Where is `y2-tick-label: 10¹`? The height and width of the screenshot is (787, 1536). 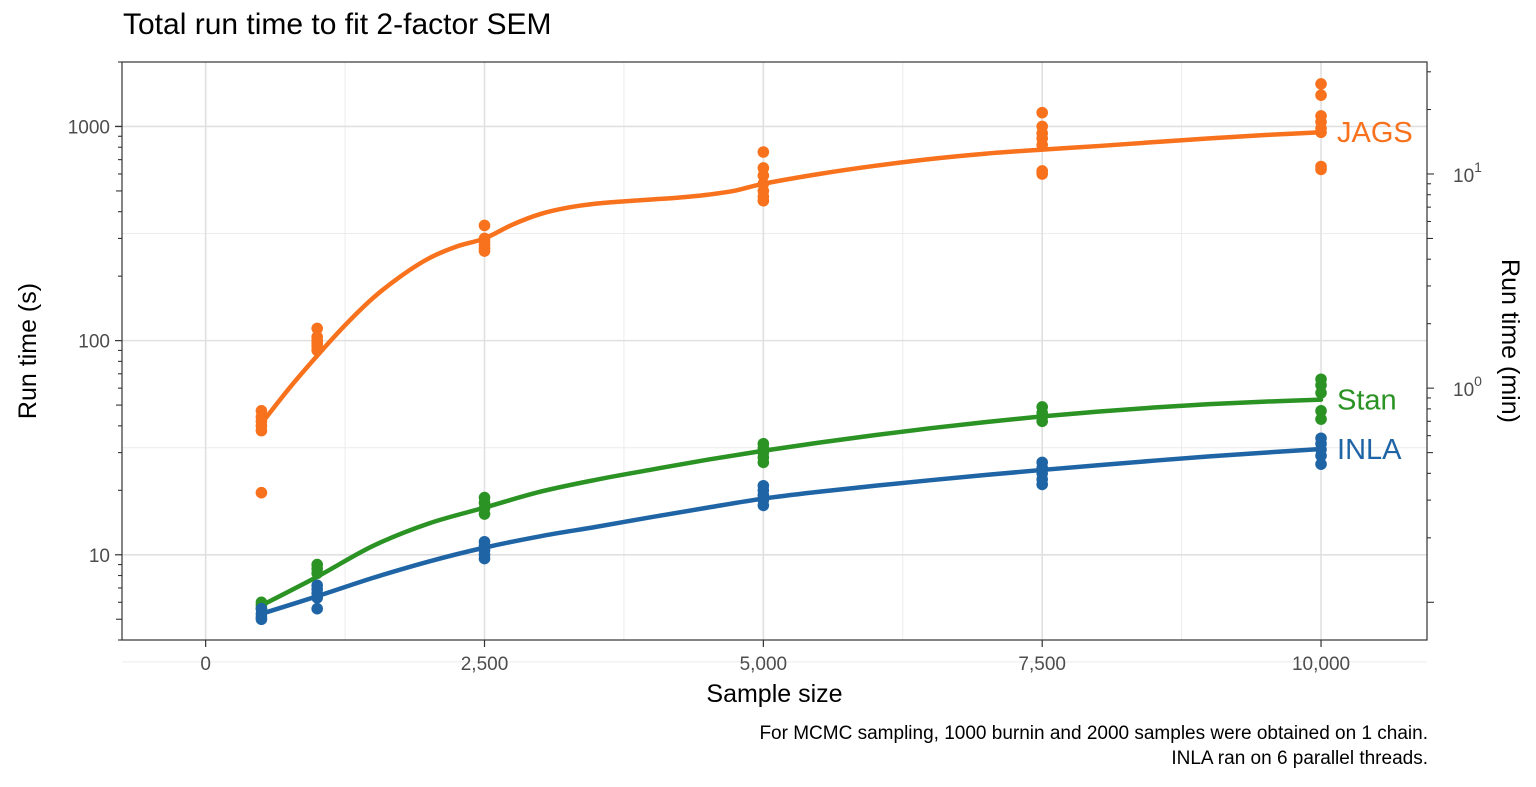 y2-tick-label: 10¹ is located at coordinates (1467, 173).